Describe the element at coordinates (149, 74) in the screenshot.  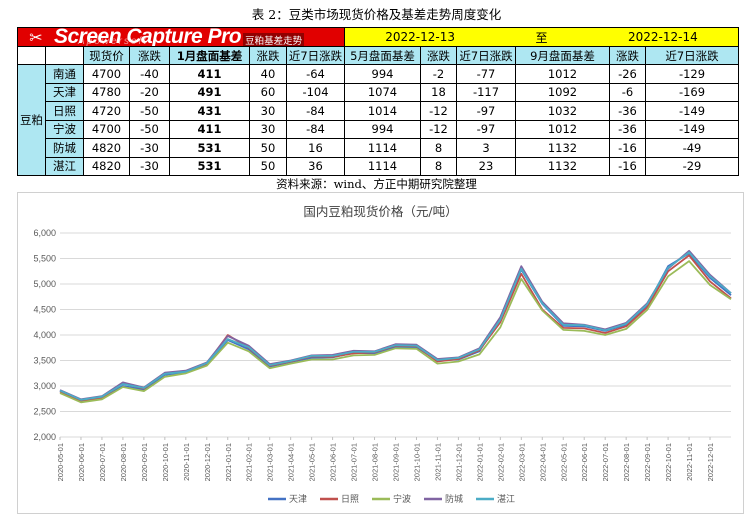
I see `table-cell: -40` at that location.